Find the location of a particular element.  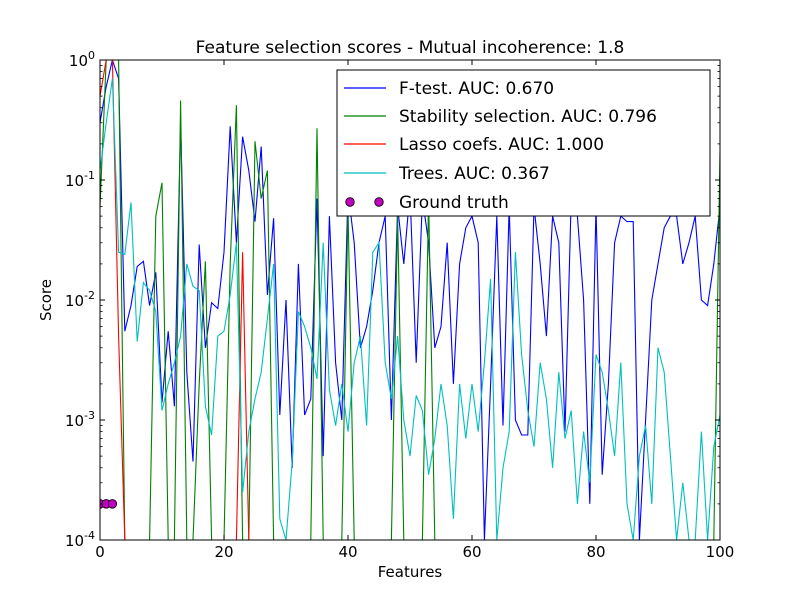

y-tick-label: 10⁻⁴ is located at coordinates (80, 539).